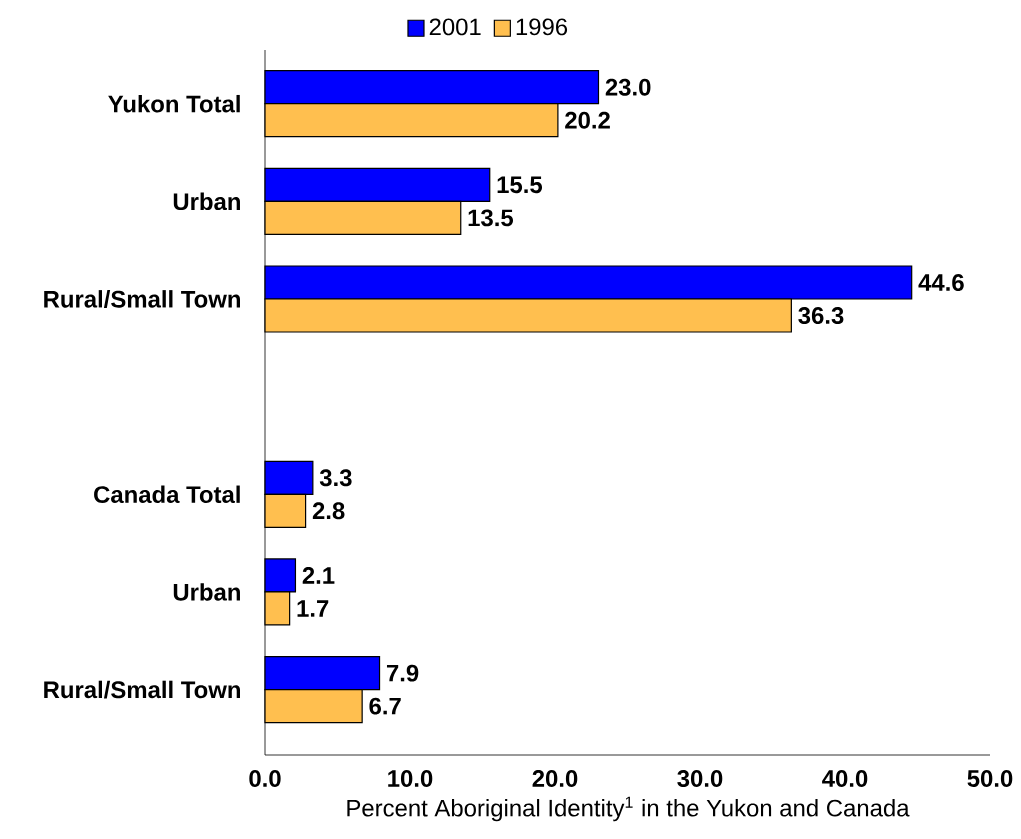  I want to click on data-label: 15.5, so click(520, 185).